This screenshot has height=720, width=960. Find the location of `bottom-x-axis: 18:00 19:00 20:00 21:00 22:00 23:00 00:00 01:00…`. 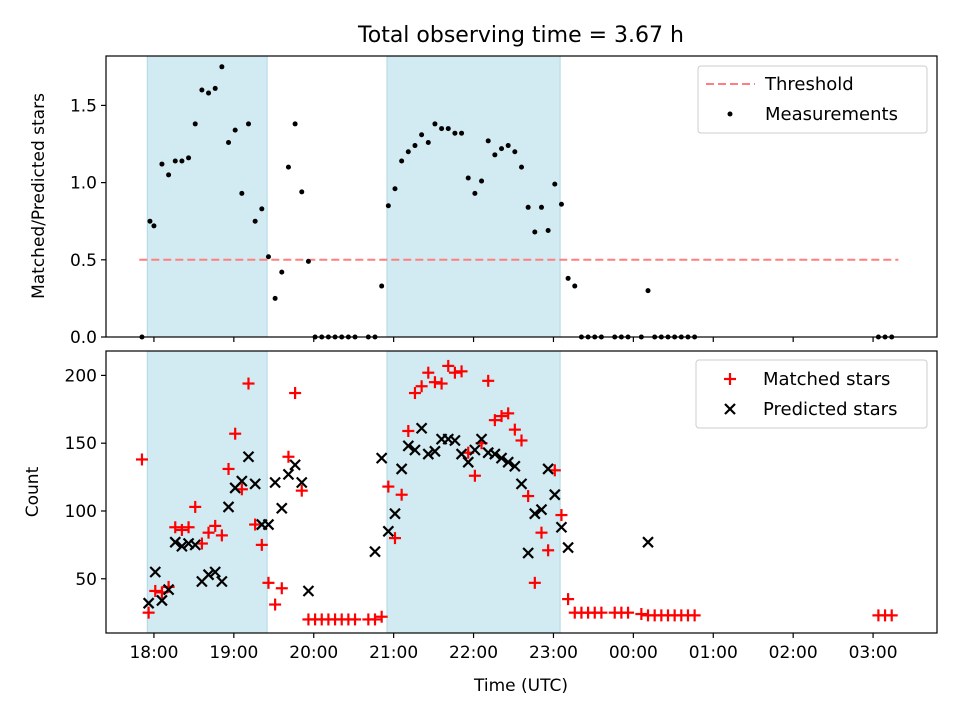

bottom-x-axis: 18:00 19:00 20:00 21:00 22:00 23:00 00:00 01:00… is located at coordinates (513, 648).